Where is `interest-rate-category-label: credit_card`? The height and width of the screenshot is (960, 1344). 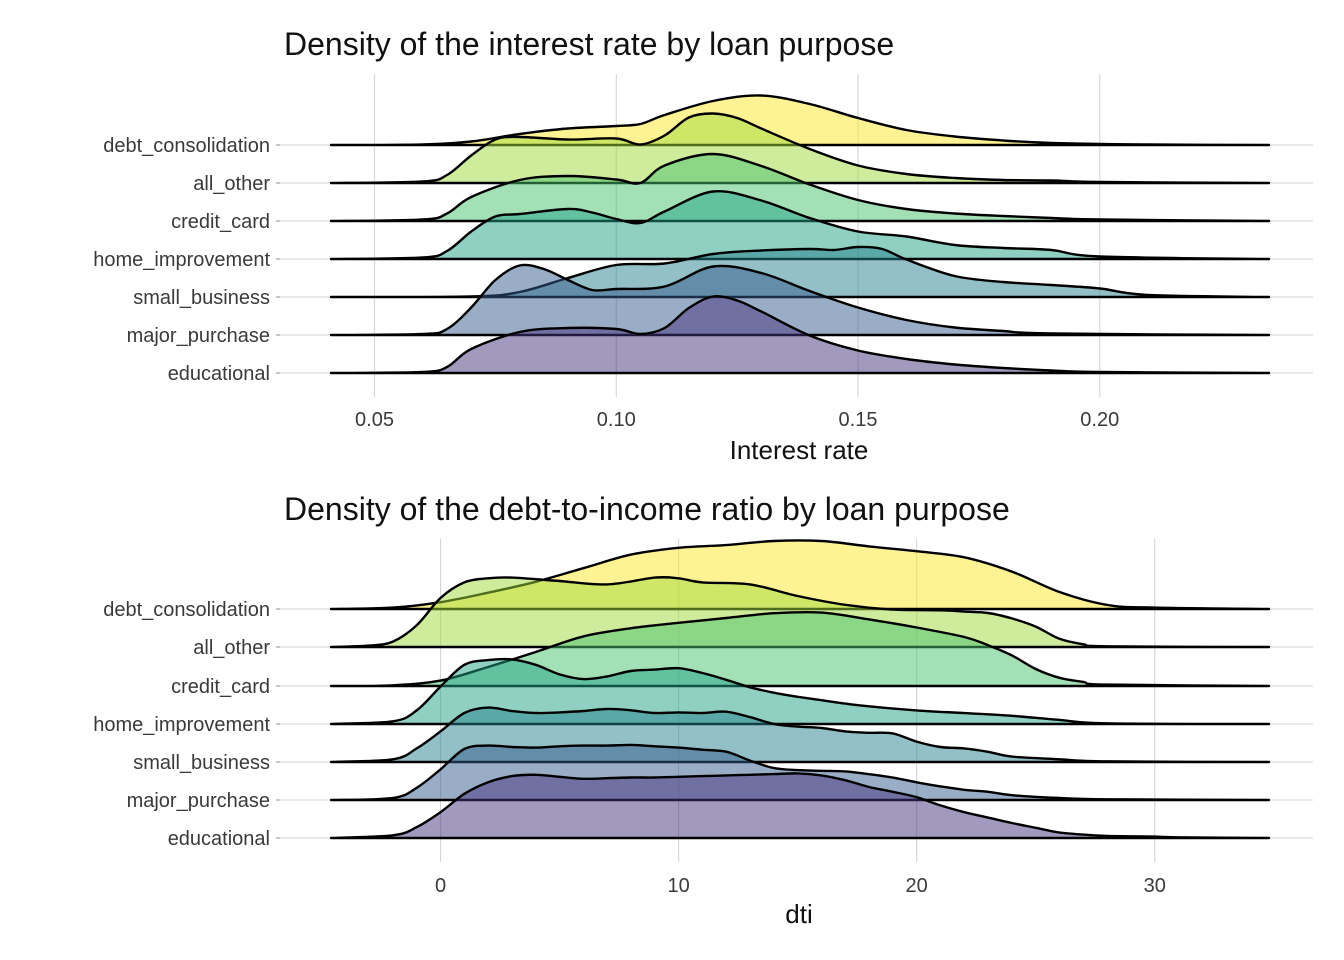
interest-rate-category-label: credit_card is located at coordinates (220, 222).